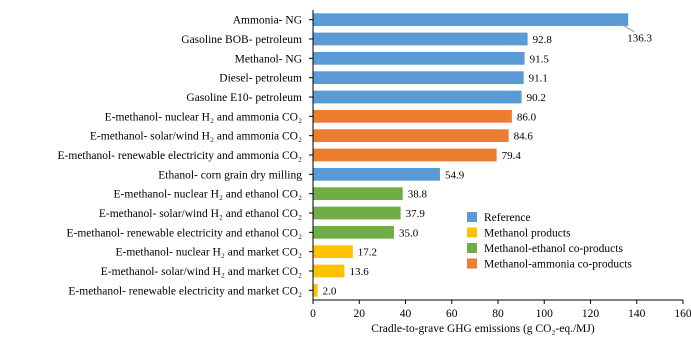  Describe the element at coordinates (639, 39) in the screenshot. I see `value-label-0: 136.3` at that location.